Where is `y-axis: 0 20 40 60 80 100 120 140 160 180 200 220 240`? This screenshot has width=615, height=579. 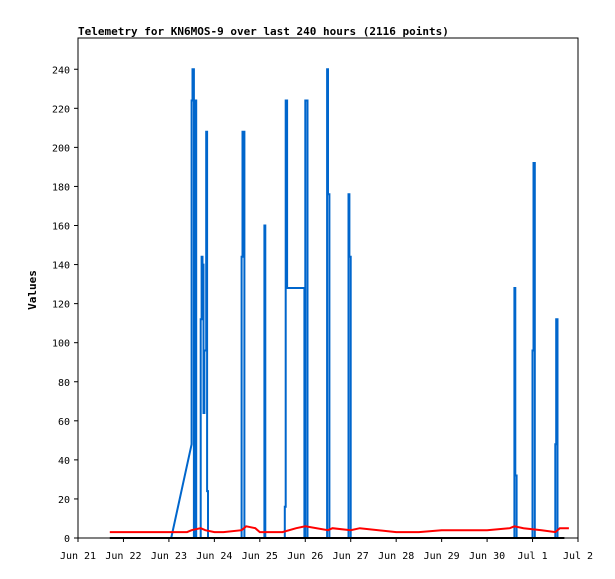 y-axis: 0 20 40 60 80 100 120 140 160 180 200 220 240 is located at coordinates (65, 305).